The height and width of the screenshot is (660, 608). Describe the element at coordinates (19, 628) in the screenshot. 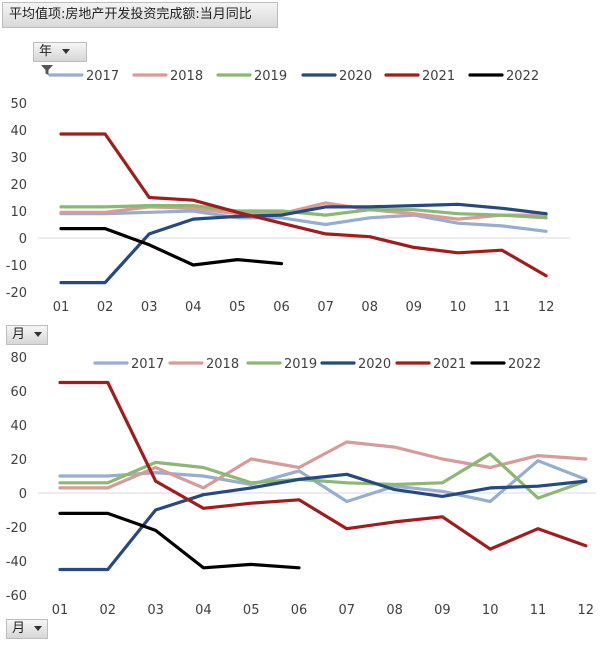

I see `month-filter-label-bottom: 月` at that location.